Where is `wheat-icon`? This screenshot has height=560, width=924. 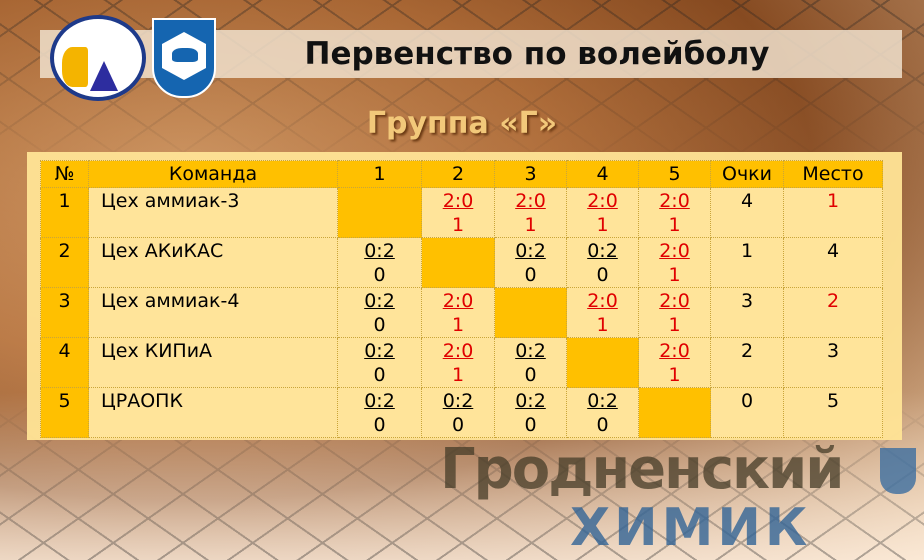
wheat-icon is located at coordinates (75, 67).